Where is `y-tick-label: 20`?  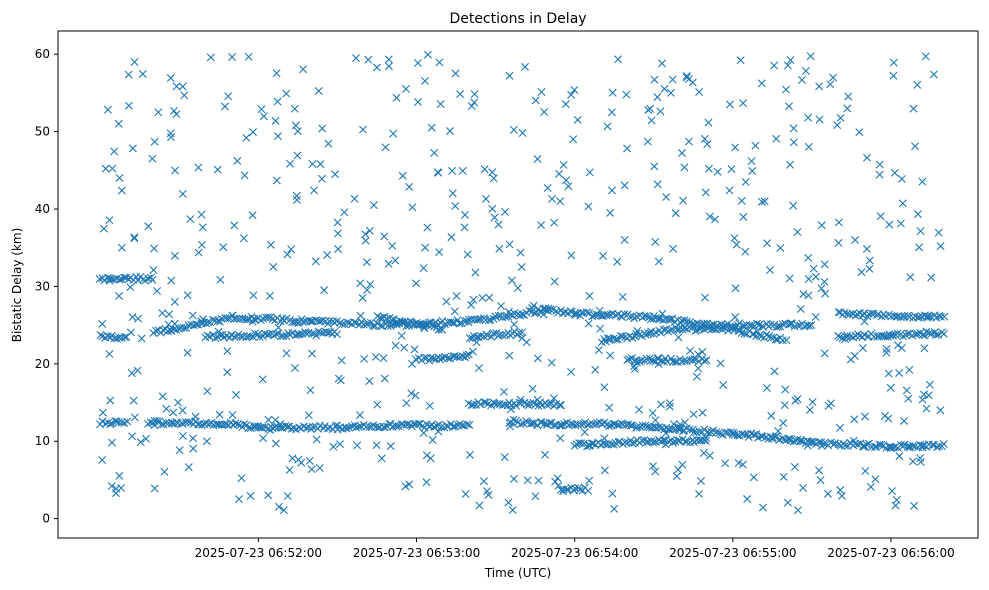
y-tick-label: 20 is located at coordinates (42, 364).